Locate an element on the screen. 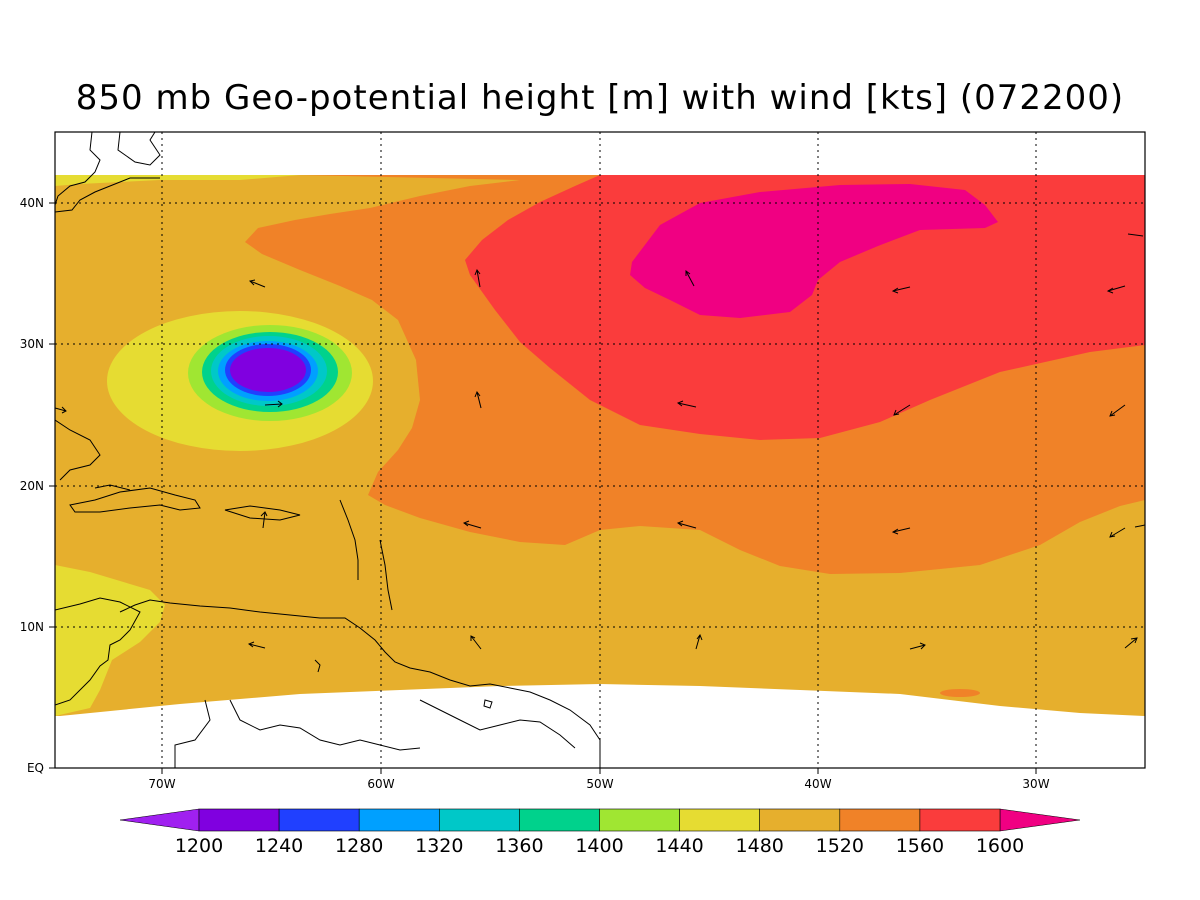 The width and height of the screenshot is (1200, 900). colorbar-label: 1240 is located at coordinates (279, 846).